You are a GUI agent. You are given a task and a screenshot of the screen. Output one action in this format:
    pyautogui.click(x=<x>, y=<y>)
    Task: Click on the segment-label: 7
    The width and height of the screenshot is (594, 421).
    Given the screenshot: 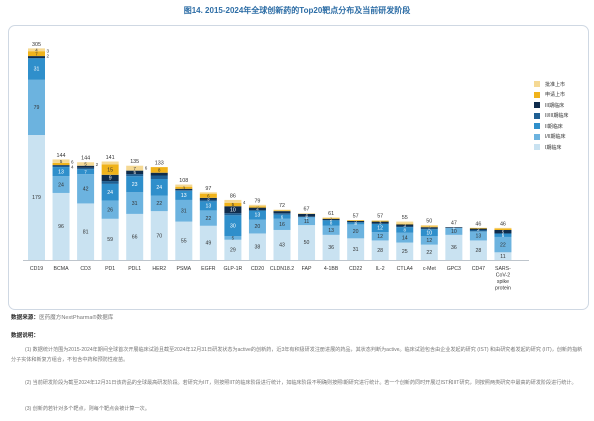 What is the action you would take?
    pyautogui.click(x=36, y=53)
    